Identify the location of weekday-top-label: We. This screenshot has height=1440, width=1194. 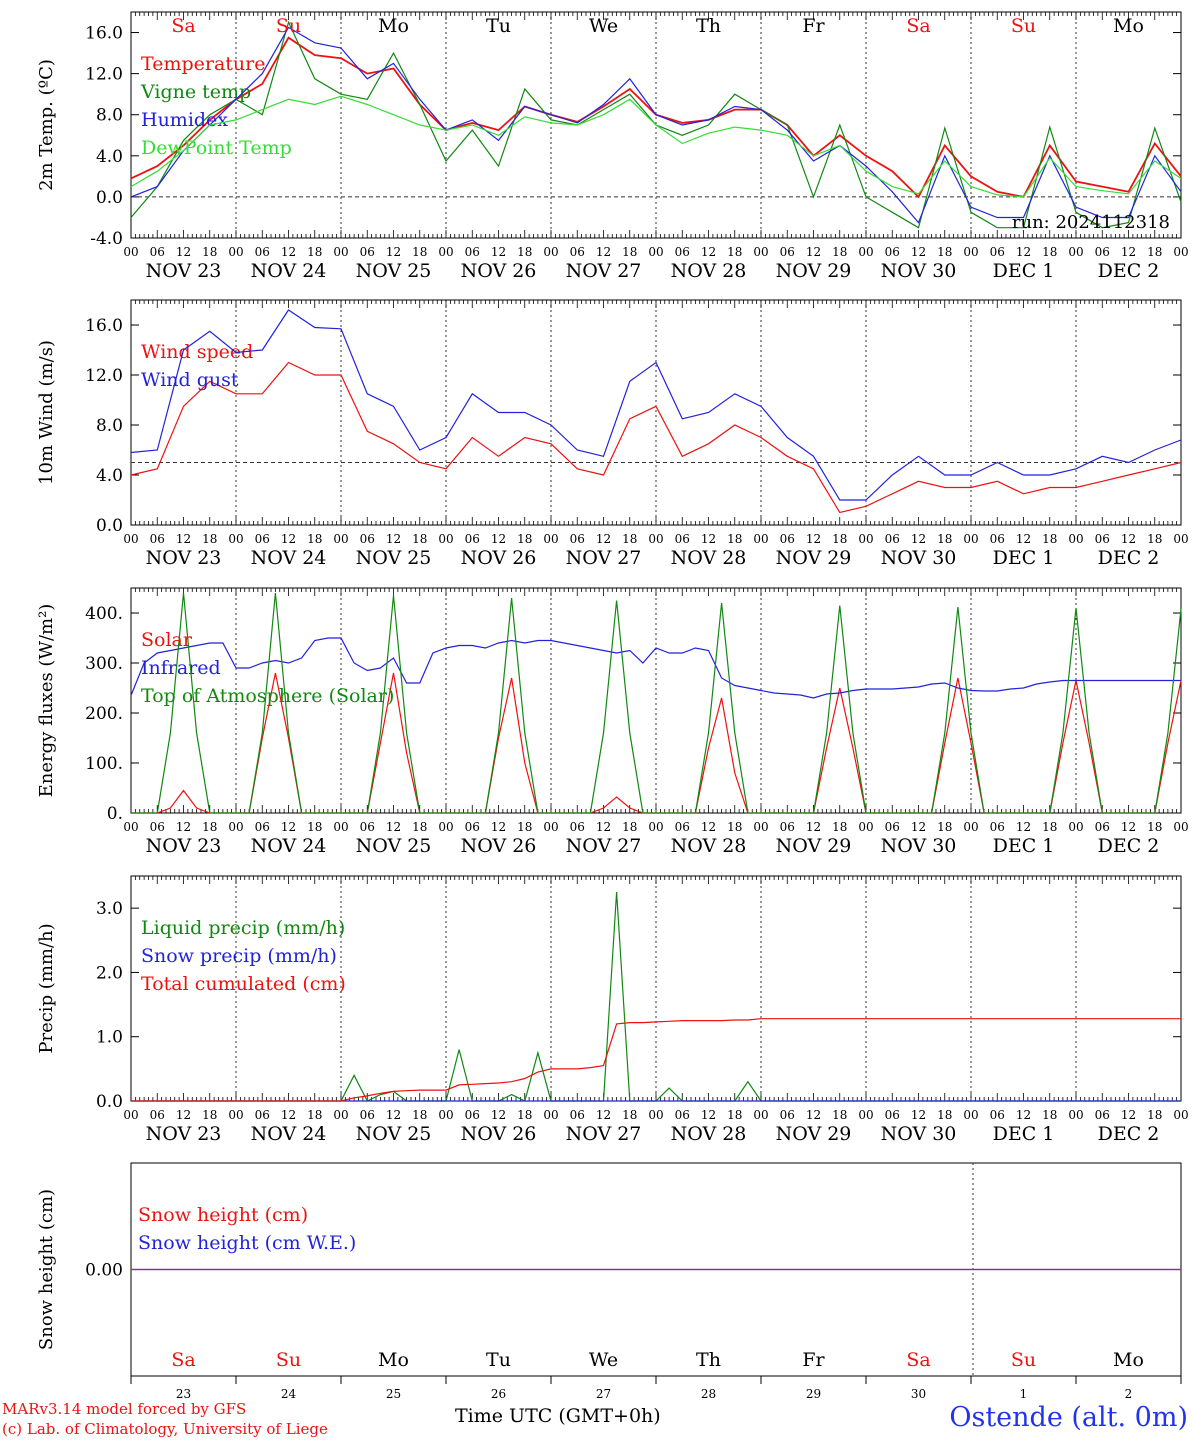
(603, 26).